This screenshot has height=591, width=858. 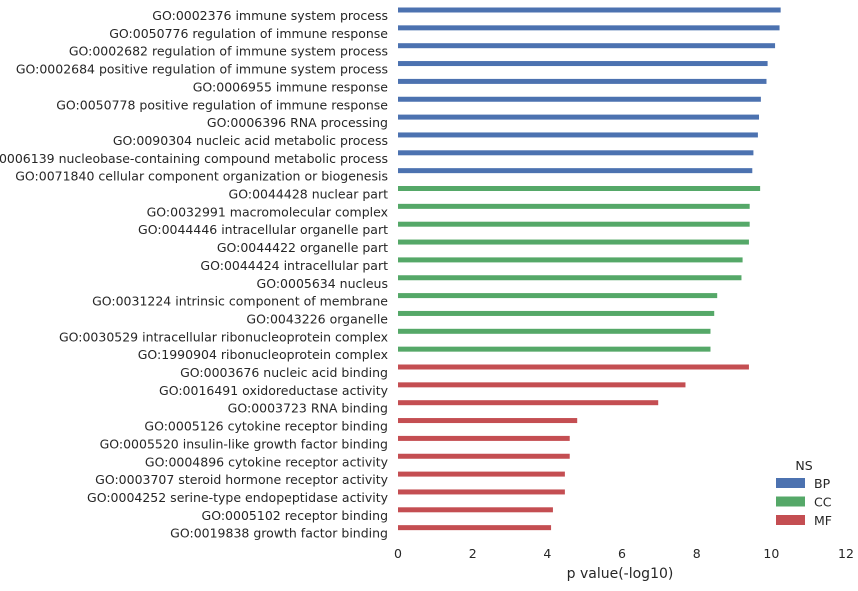 What do you see at coordinates (547, 553) in the screenshot?
I see `x-tick-label: 4` at bounding box center [547, 553].